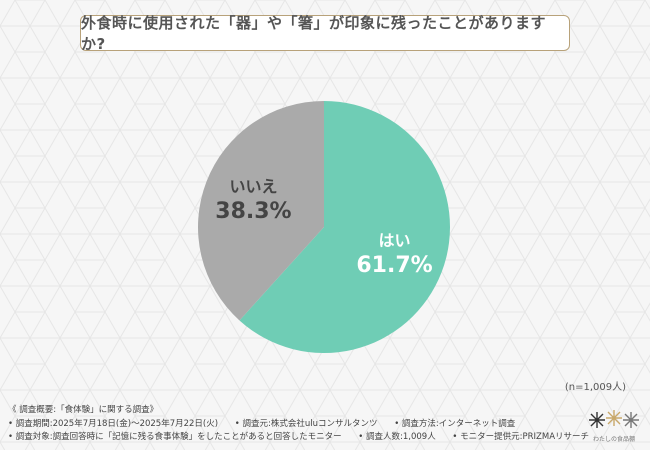 The height and width of the screenshot is (450, 650). What do you see at coordinates (521, 437) in the screenshot?
I see `footer-provider: • モニター提供元:PRIZMAリサーチ` at bounding box center [521, 437].